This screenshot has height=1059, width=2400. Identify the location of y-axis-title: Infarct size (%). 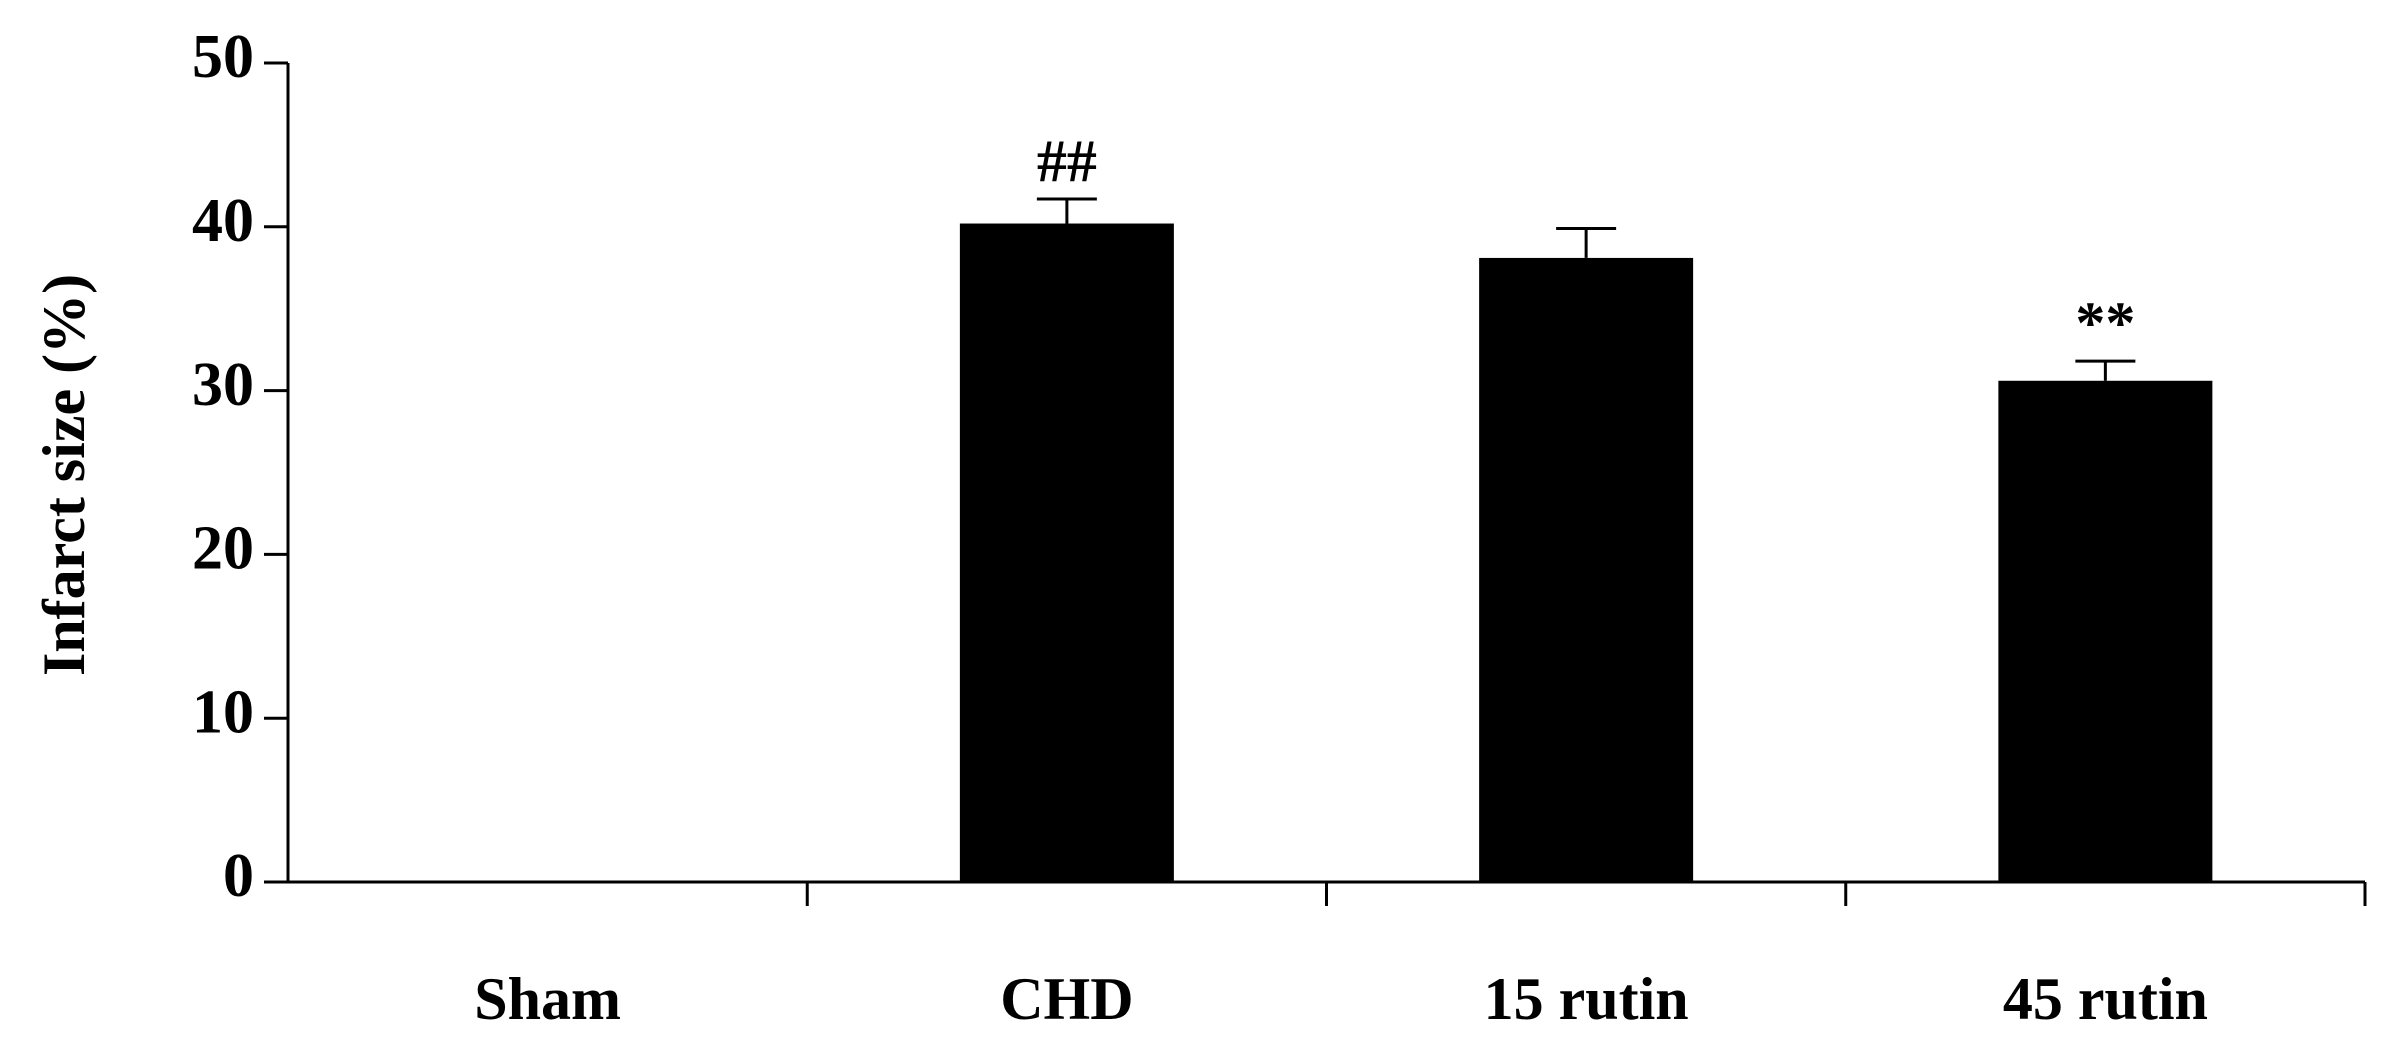
(64, 475).